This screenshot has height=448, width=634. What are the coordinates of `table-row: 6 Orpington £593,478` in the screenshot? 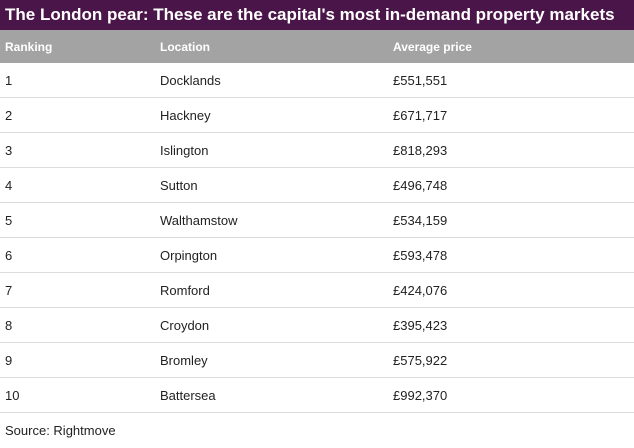 It's located at (317, 255).